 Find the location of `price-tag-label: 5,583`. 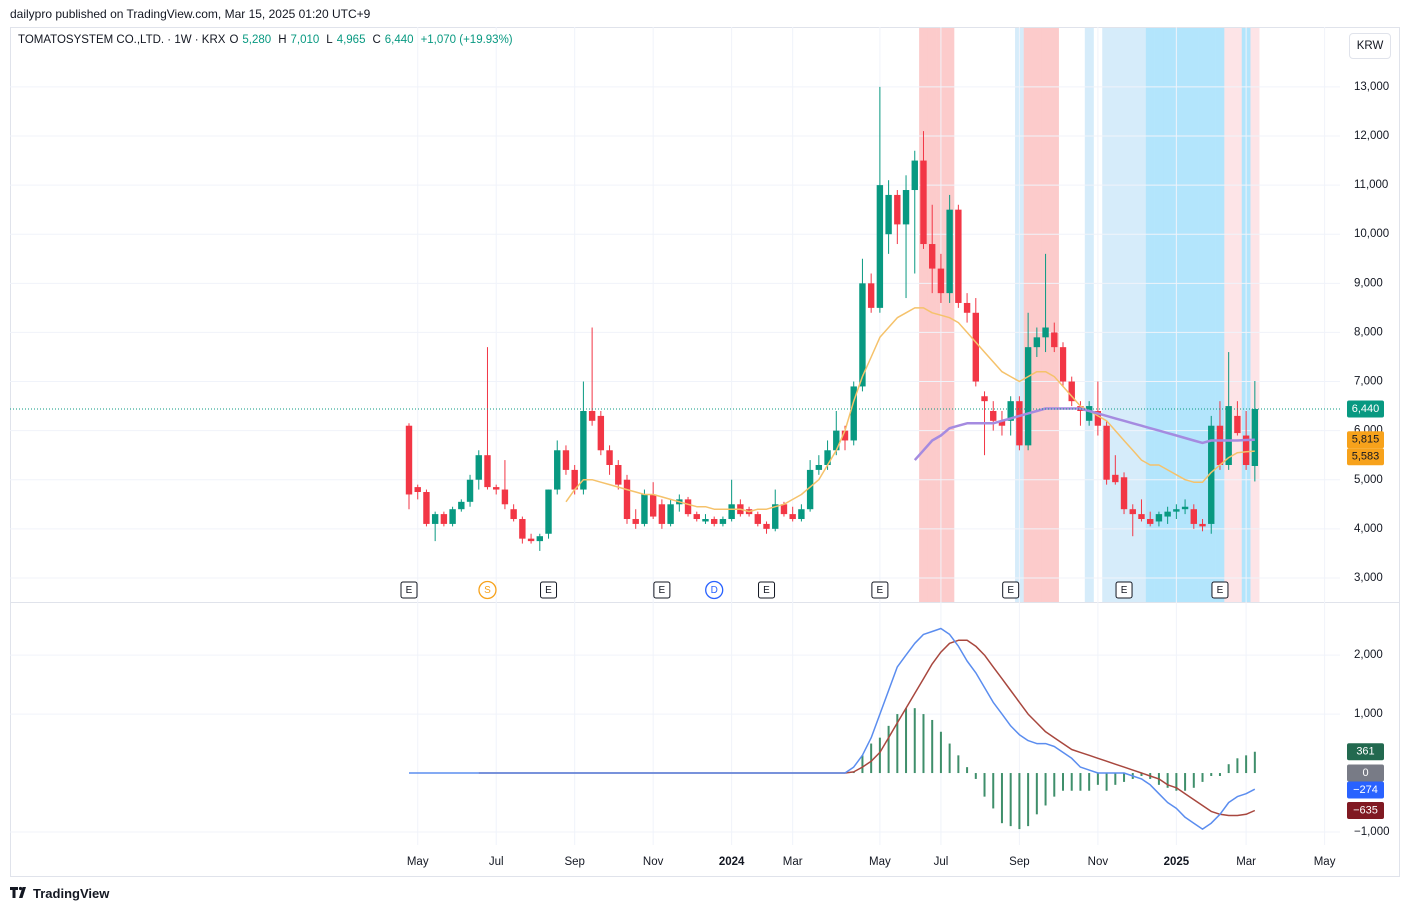

price-tag-label: 5,583 is located at coordinates (1366, 457).